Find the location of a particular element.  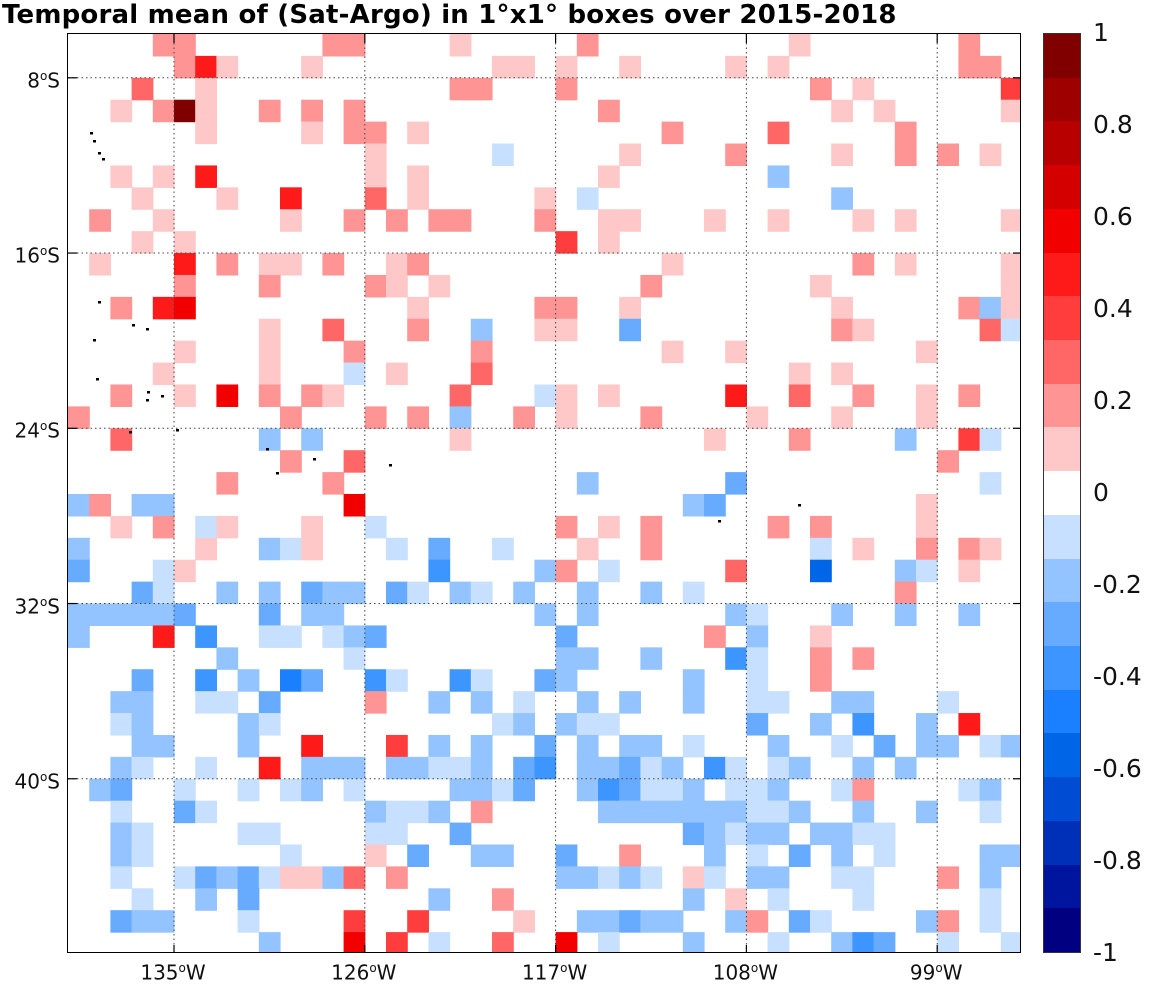

colorbar-label: -0.2 is located at coordinates (1117, 584).